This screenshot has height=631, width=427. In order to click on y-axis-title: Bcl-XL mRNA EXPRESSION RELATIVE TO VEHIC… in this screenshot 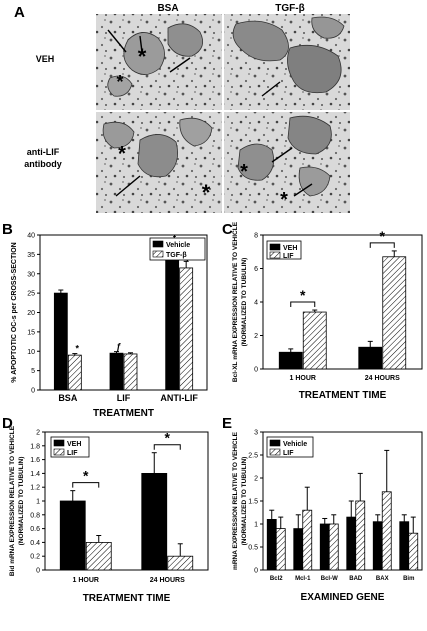, I will do `click(235, 301)`.